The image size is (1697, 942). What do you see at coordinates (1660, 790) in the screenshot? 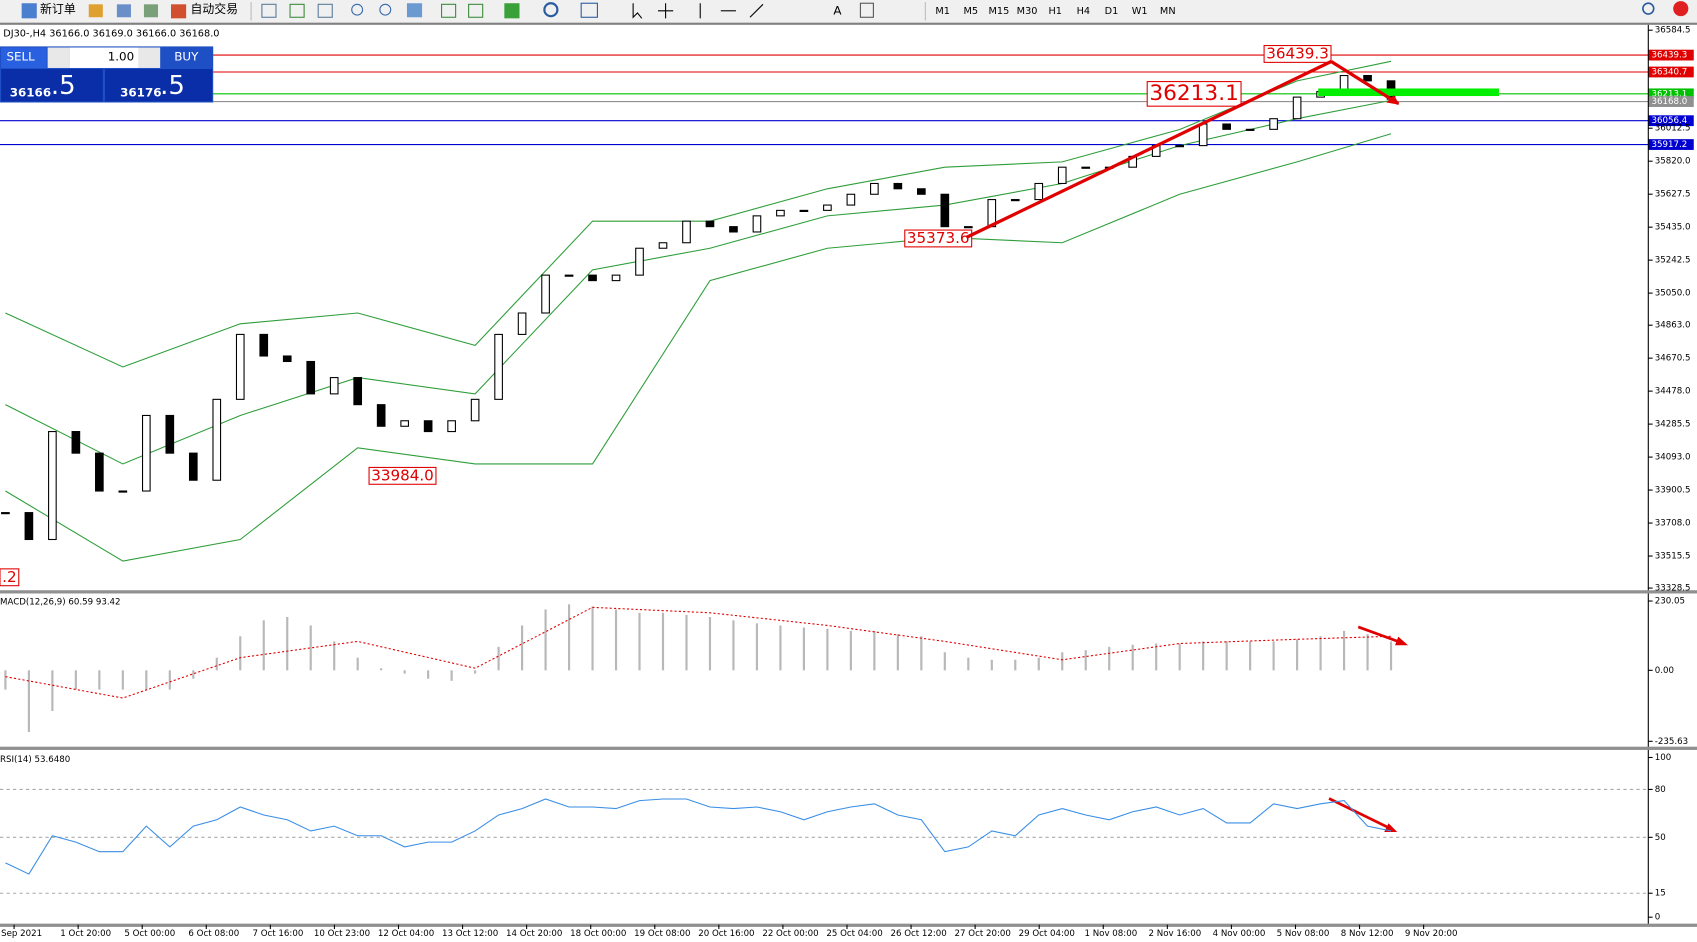
I see `y-tick-label: 80` at bounding box center [1660, 790].